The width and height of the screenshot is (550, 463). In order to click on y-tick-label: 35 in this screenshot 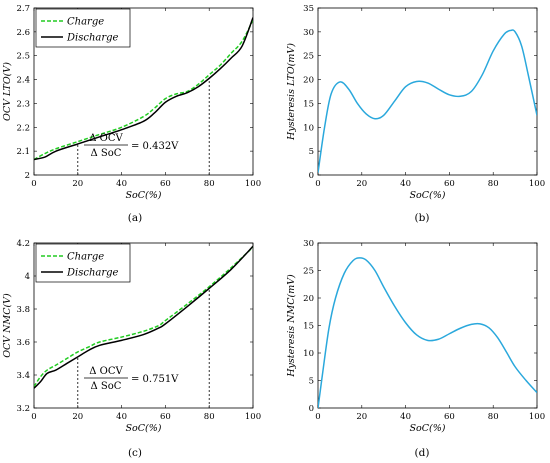, I will do `click(308, 9)`.